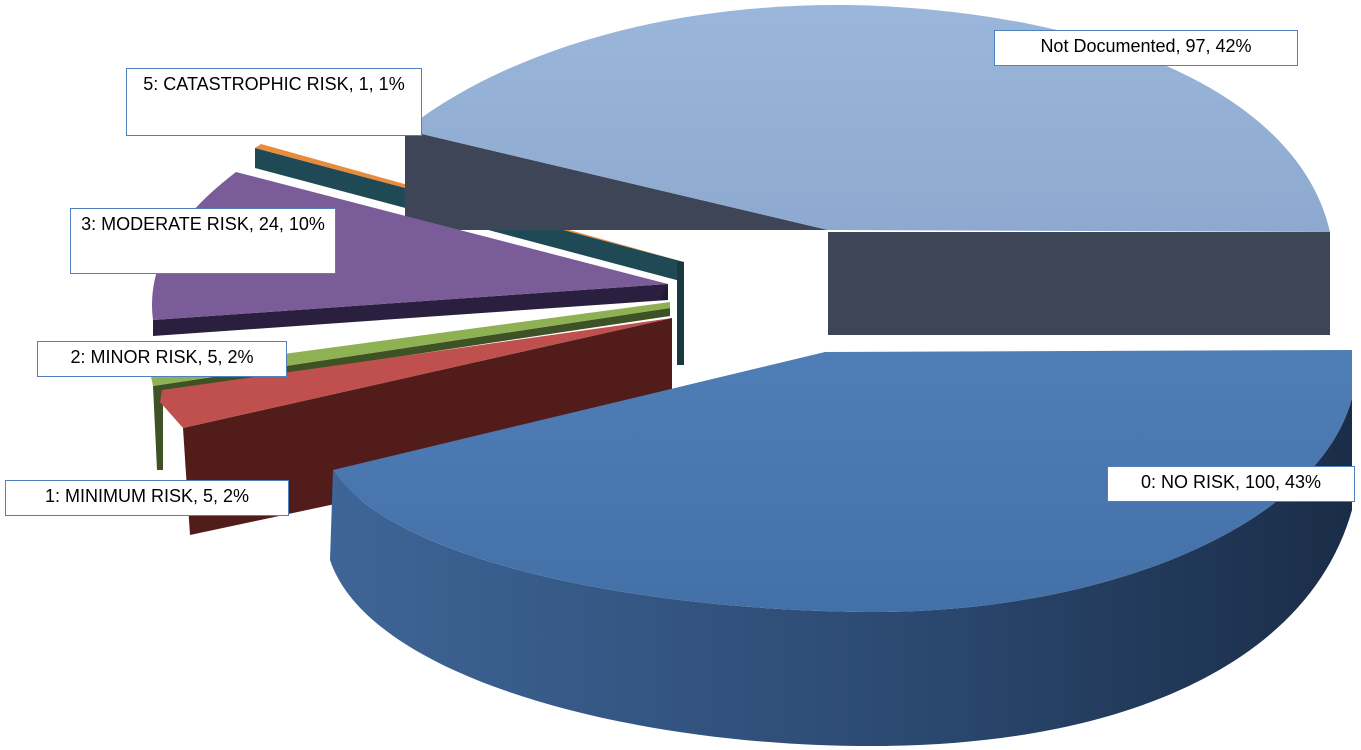 The height and width of the screenshot is (750, 1361). What do you see at coordinates (203, 241) in the screenshot?
I see `data-label-moderate-risk: 3: MODERATE RISK, 24, 10%` at bounding box center [203, 241].